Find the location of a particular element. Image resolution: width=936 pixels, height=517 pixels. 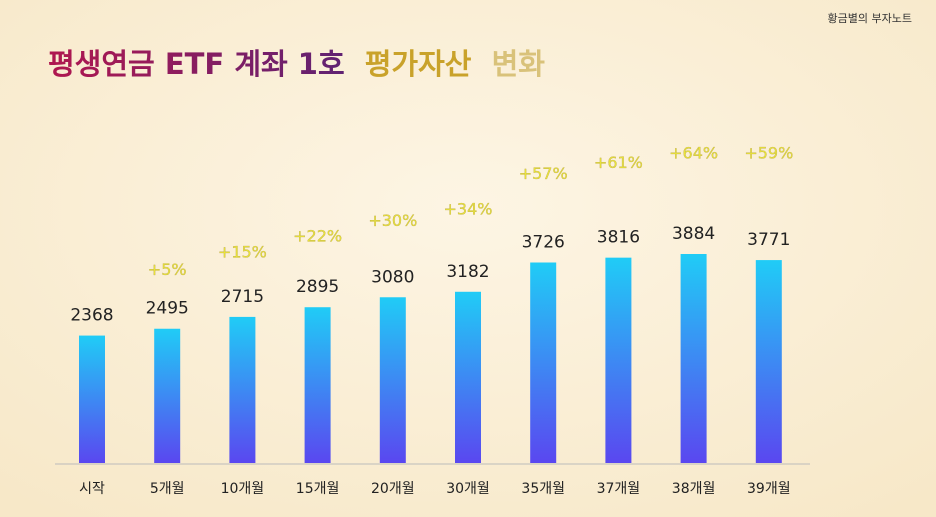

value-label: 3884 is located at coordinates (693, 234).